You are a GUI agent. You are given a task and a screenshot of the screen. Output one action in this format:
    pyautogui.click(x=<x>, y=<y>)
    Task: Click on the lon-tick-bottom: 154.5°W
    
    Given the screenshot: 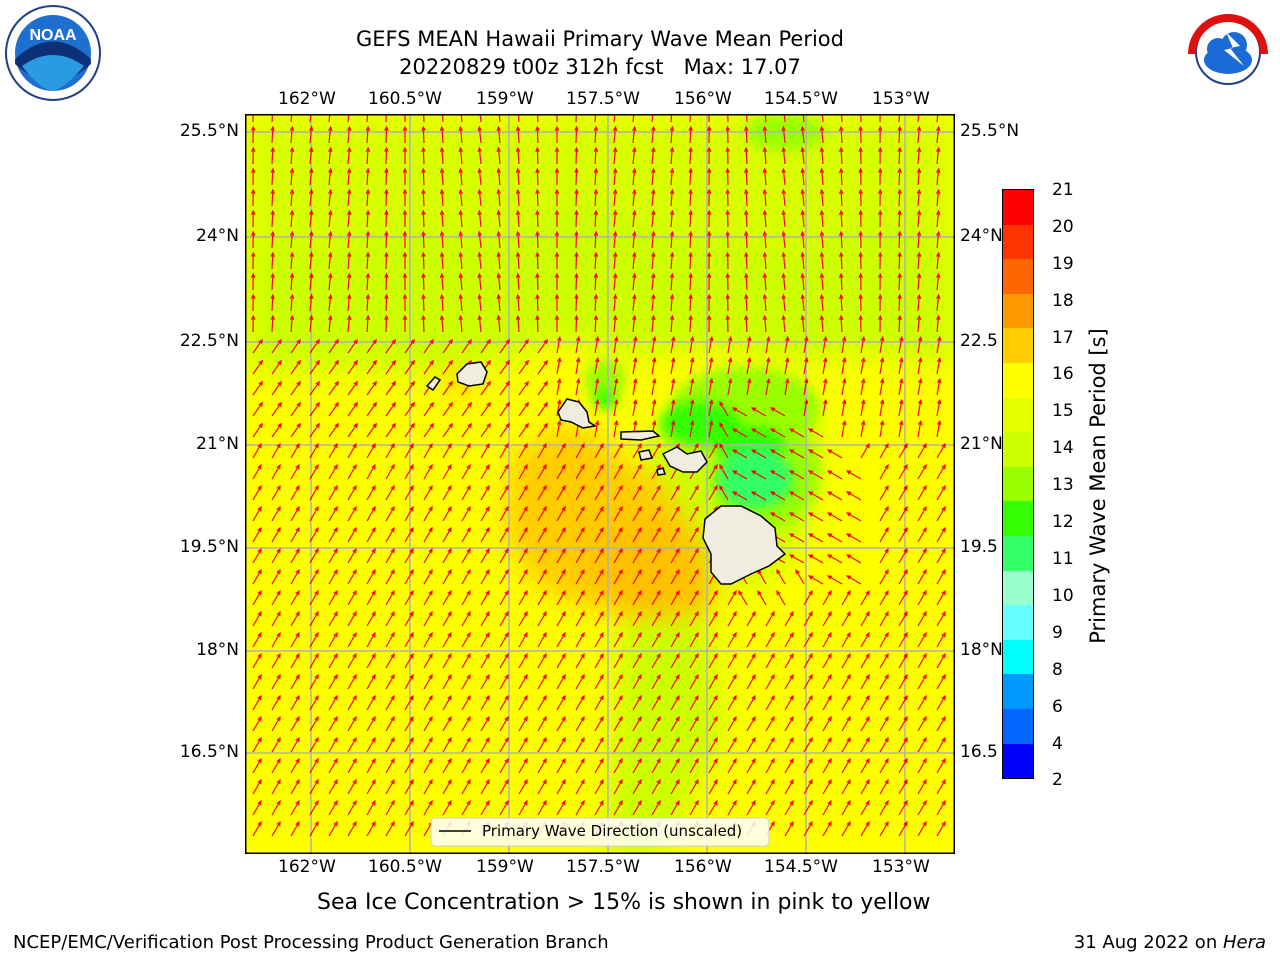 What is the action you would take?
    pyautogui.click(x=801, y=867)
    